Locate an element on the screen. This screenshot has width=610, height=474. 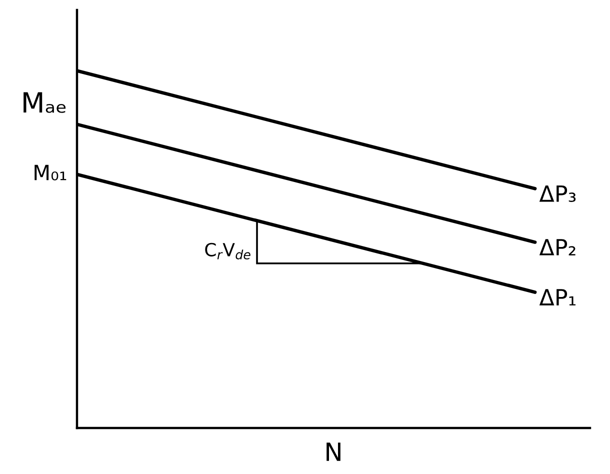
series-label: ΔP₁ is located at coordinates (557, 297).